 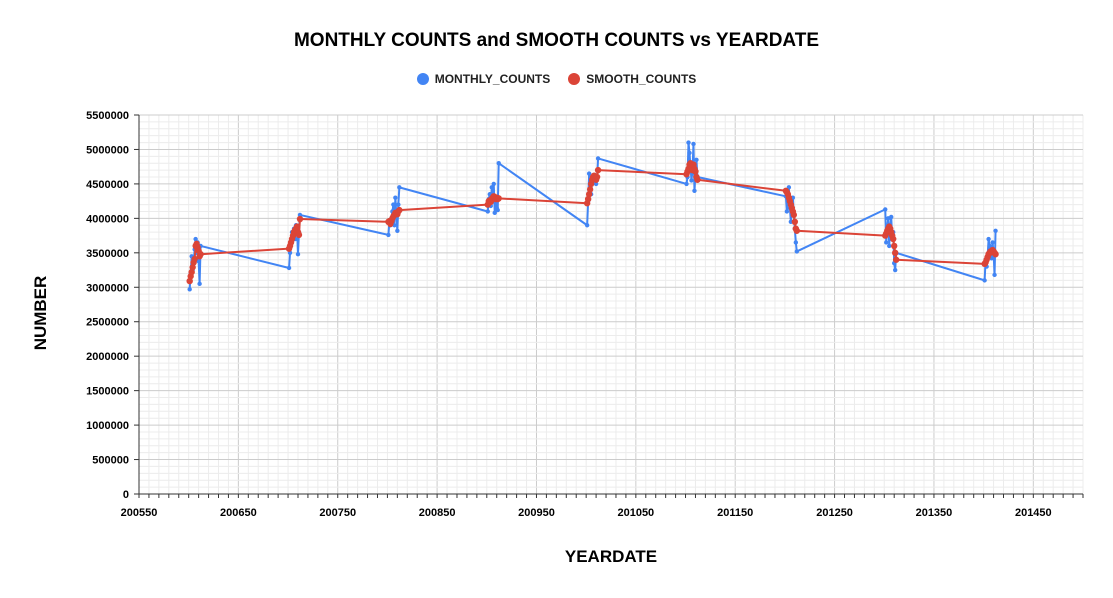 What do you see at coordinates (107, 254) in the screenshot?
I see `y-tick-label: 3500000` at bounding box center [107, 254].